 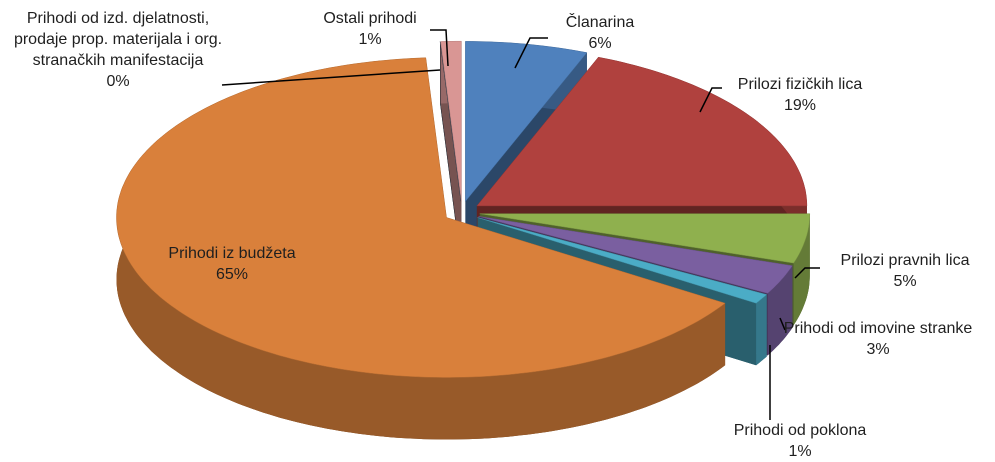 What do you see at coordinates (800, 84) in the screenshot?
I see `category-label: Prilozi fizičkih lica` at bounding box center [800, 84].